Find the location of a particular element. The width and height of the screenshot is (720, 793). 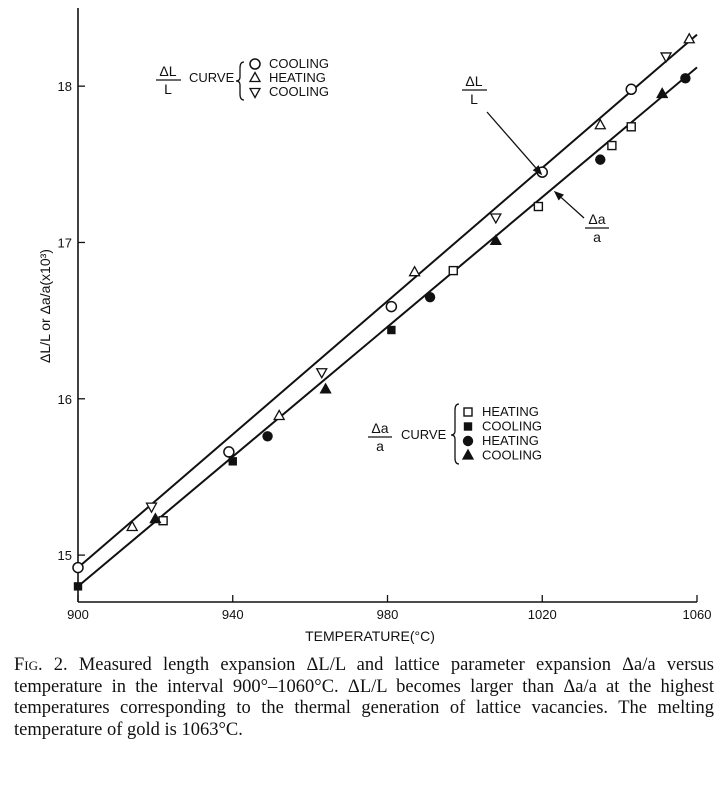

x-tick-label: 900 is located at coordinates (78, 614).